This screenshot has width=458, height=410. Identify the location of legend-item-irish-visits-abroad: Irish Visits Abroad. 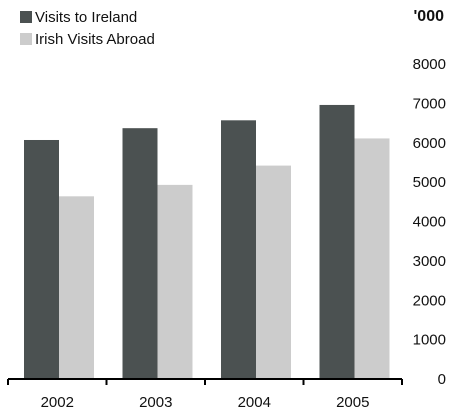
(87, 39).